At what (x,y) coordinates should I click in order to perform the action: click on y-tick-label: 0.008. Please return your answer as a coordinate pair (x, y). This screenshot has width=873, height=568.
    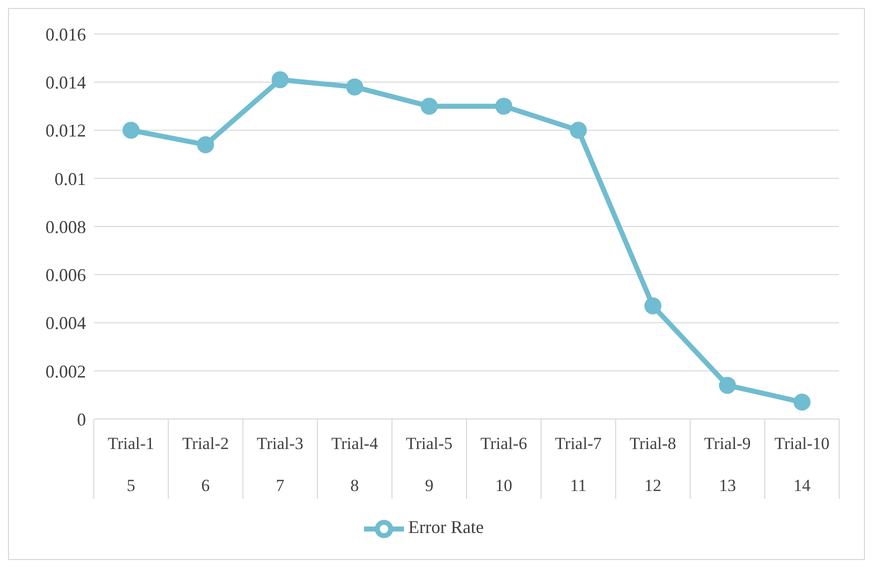
    Looking at the image, I should click on (66, 226).